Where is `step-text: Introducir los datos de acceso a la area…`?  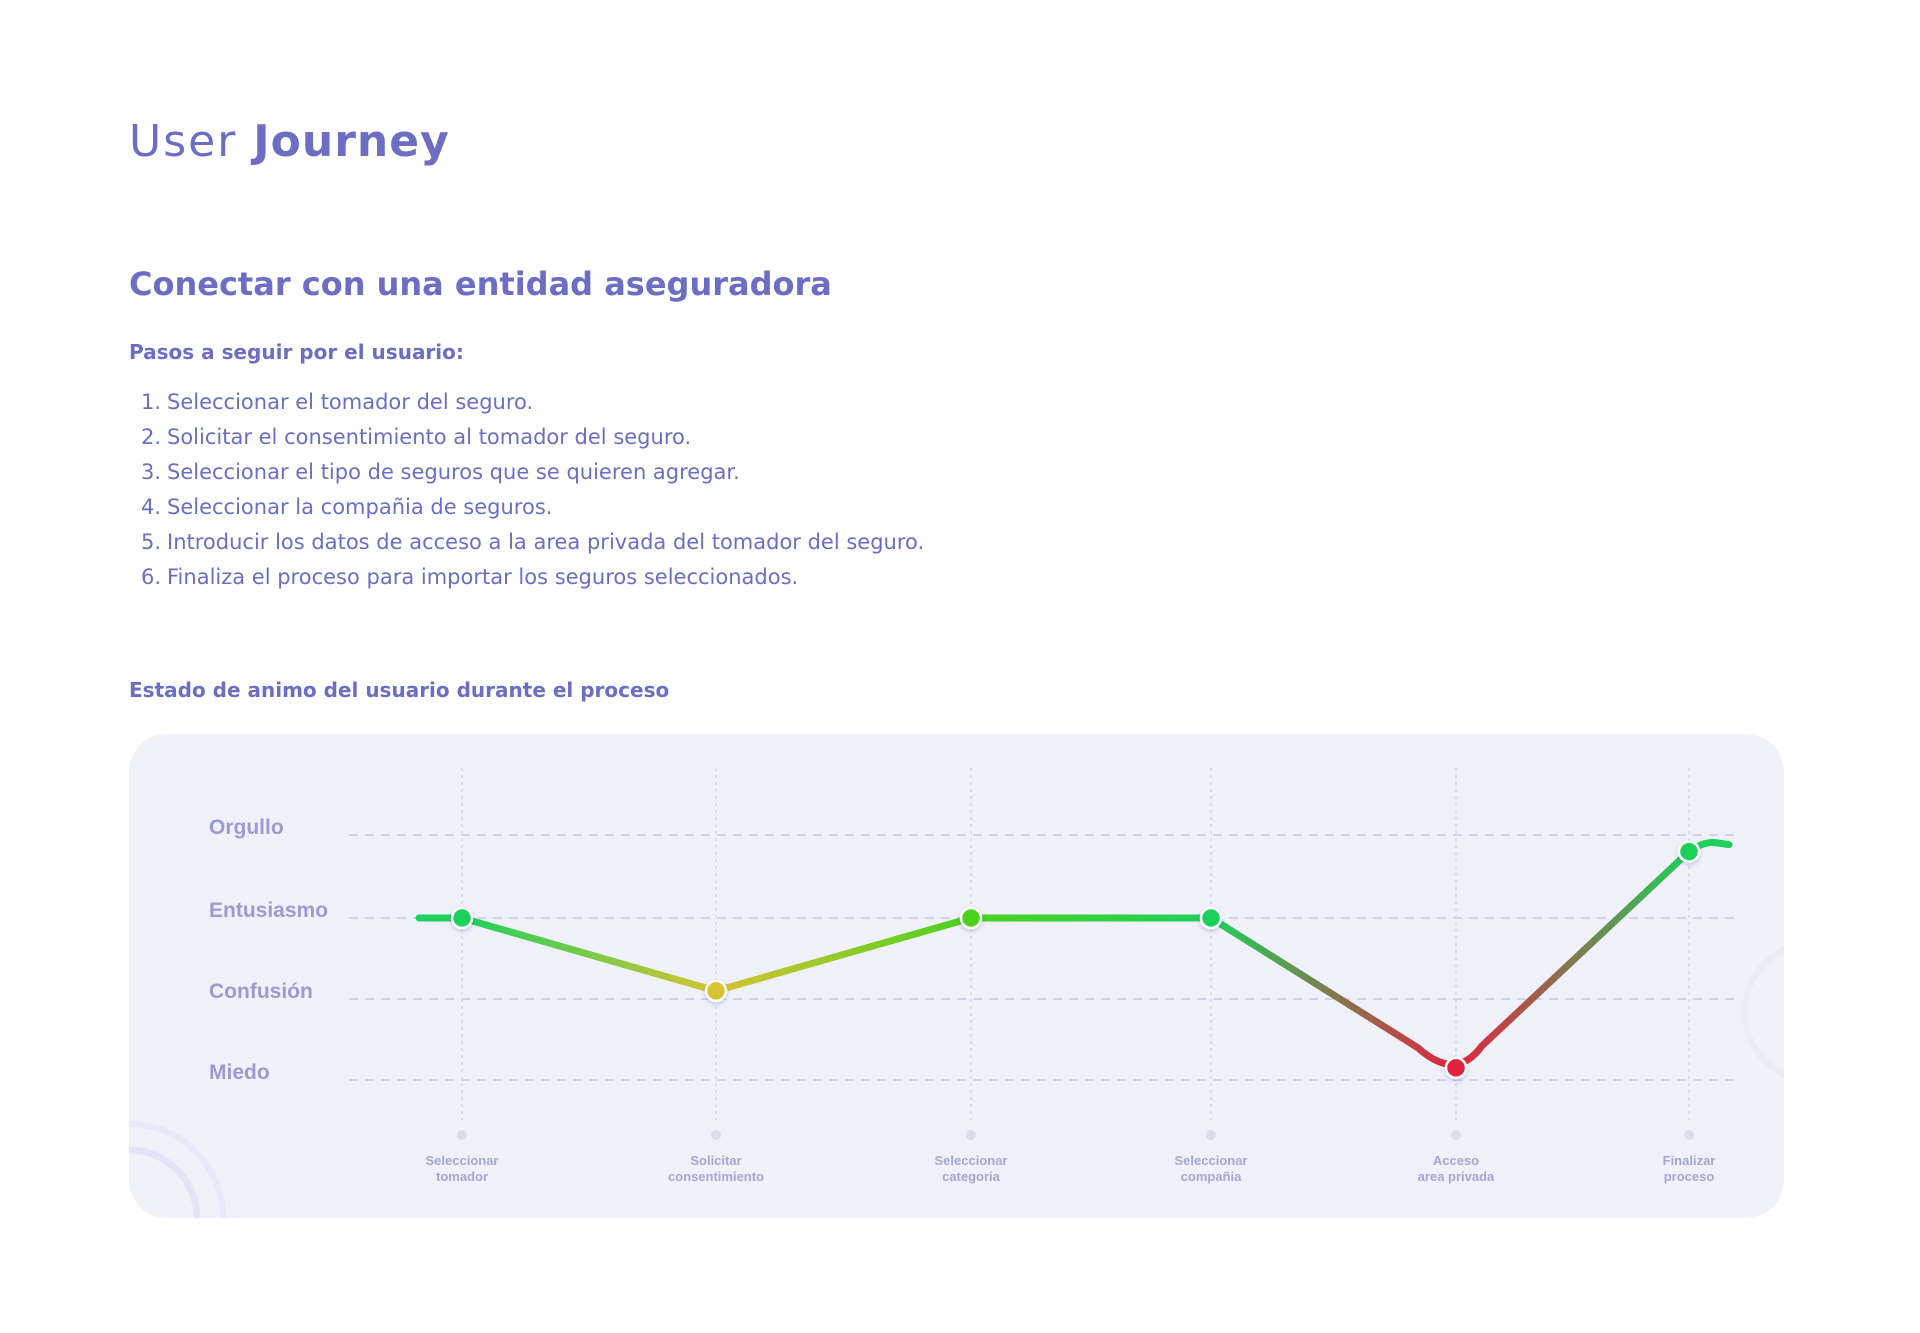 step-text: Introducir los datos de acceso a la area… is located at coordinates (546, 542).